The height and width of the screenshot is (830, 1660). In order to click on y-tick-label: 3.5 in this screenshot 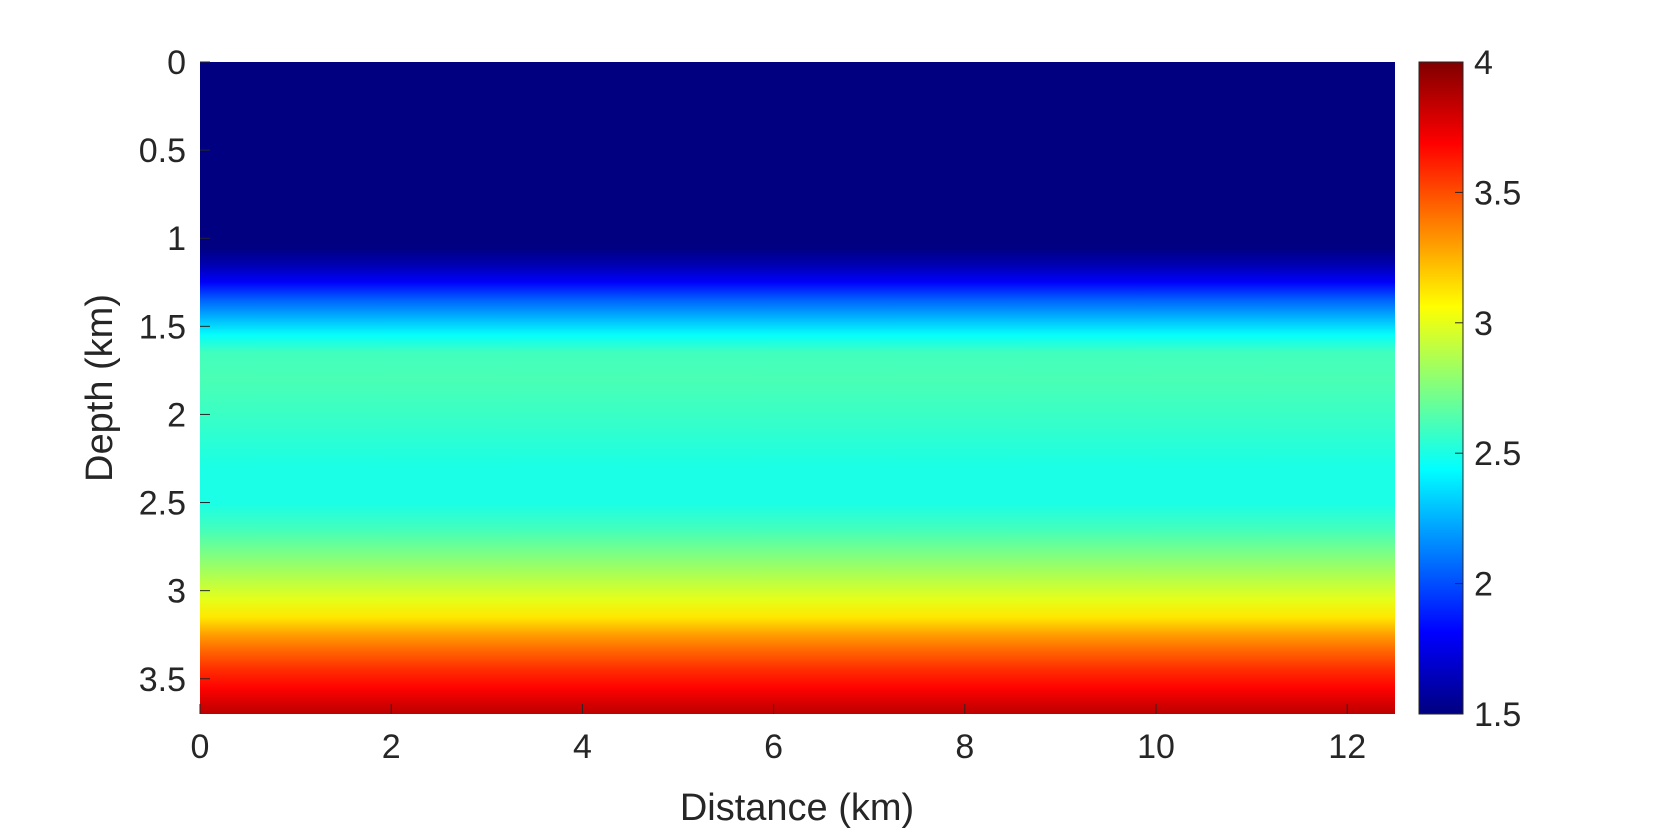, I will do `click(162, 680)`.